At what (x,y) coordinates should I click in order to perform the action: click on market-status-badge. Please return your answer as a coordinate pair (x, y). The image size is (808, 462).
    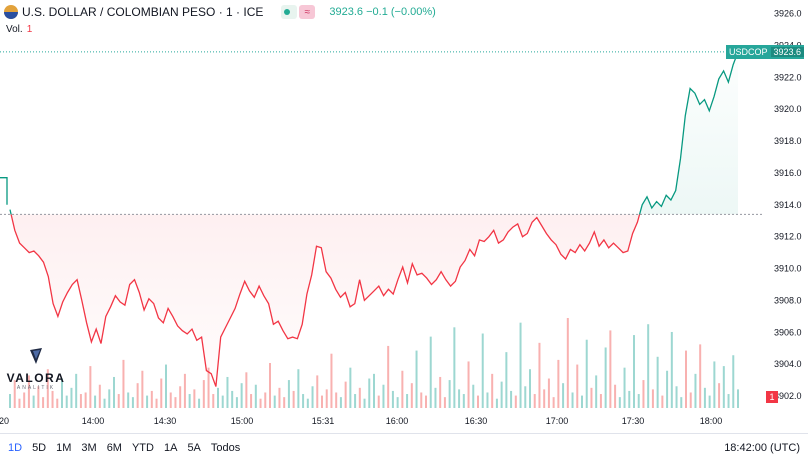
    Looking at the image, I should click on (289, 12).